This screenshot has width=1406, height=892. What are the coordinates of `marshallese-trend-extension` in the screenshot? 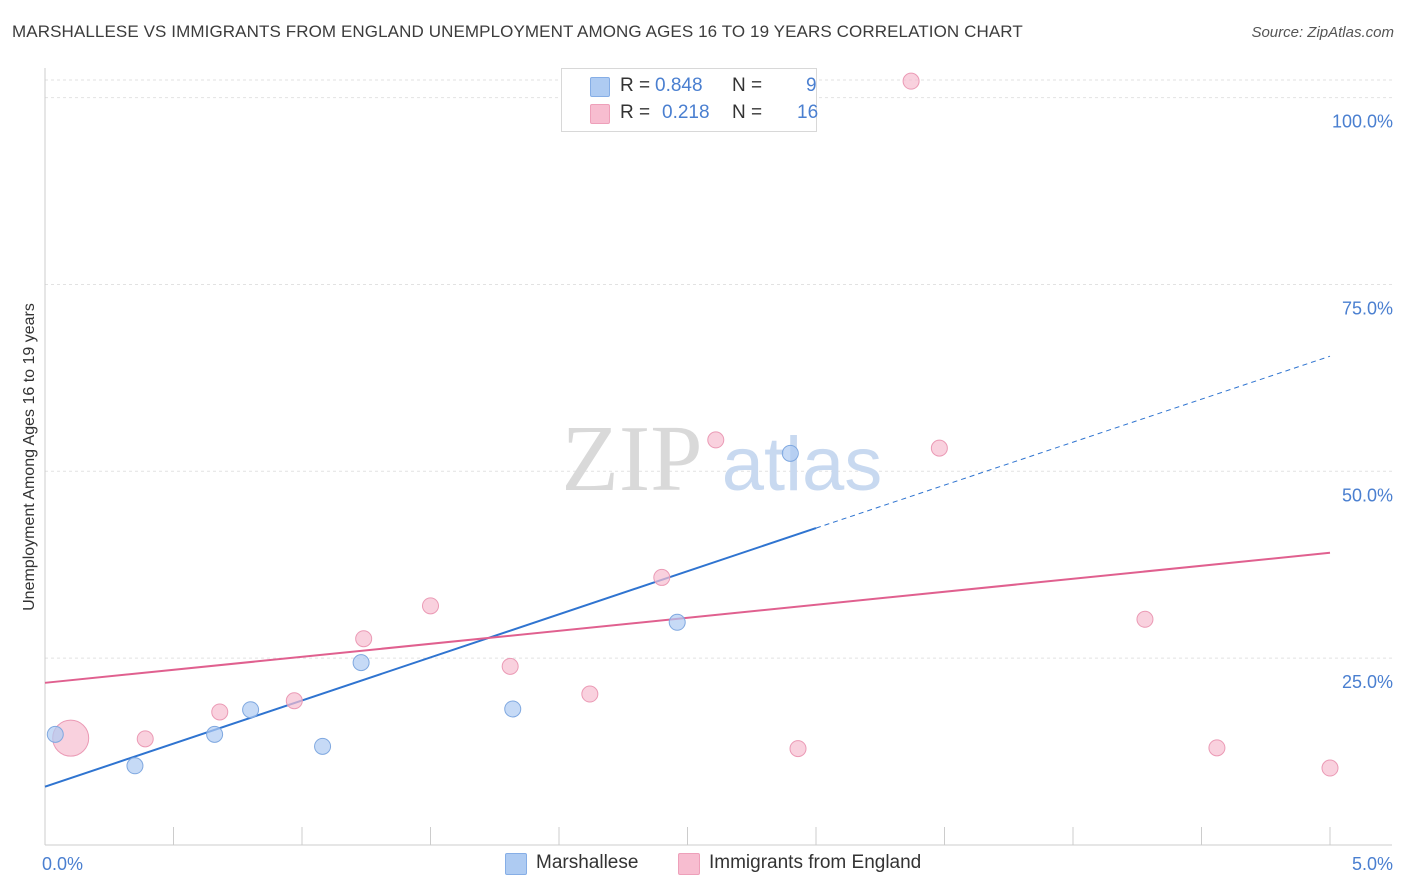 It's located at (1073, 442).